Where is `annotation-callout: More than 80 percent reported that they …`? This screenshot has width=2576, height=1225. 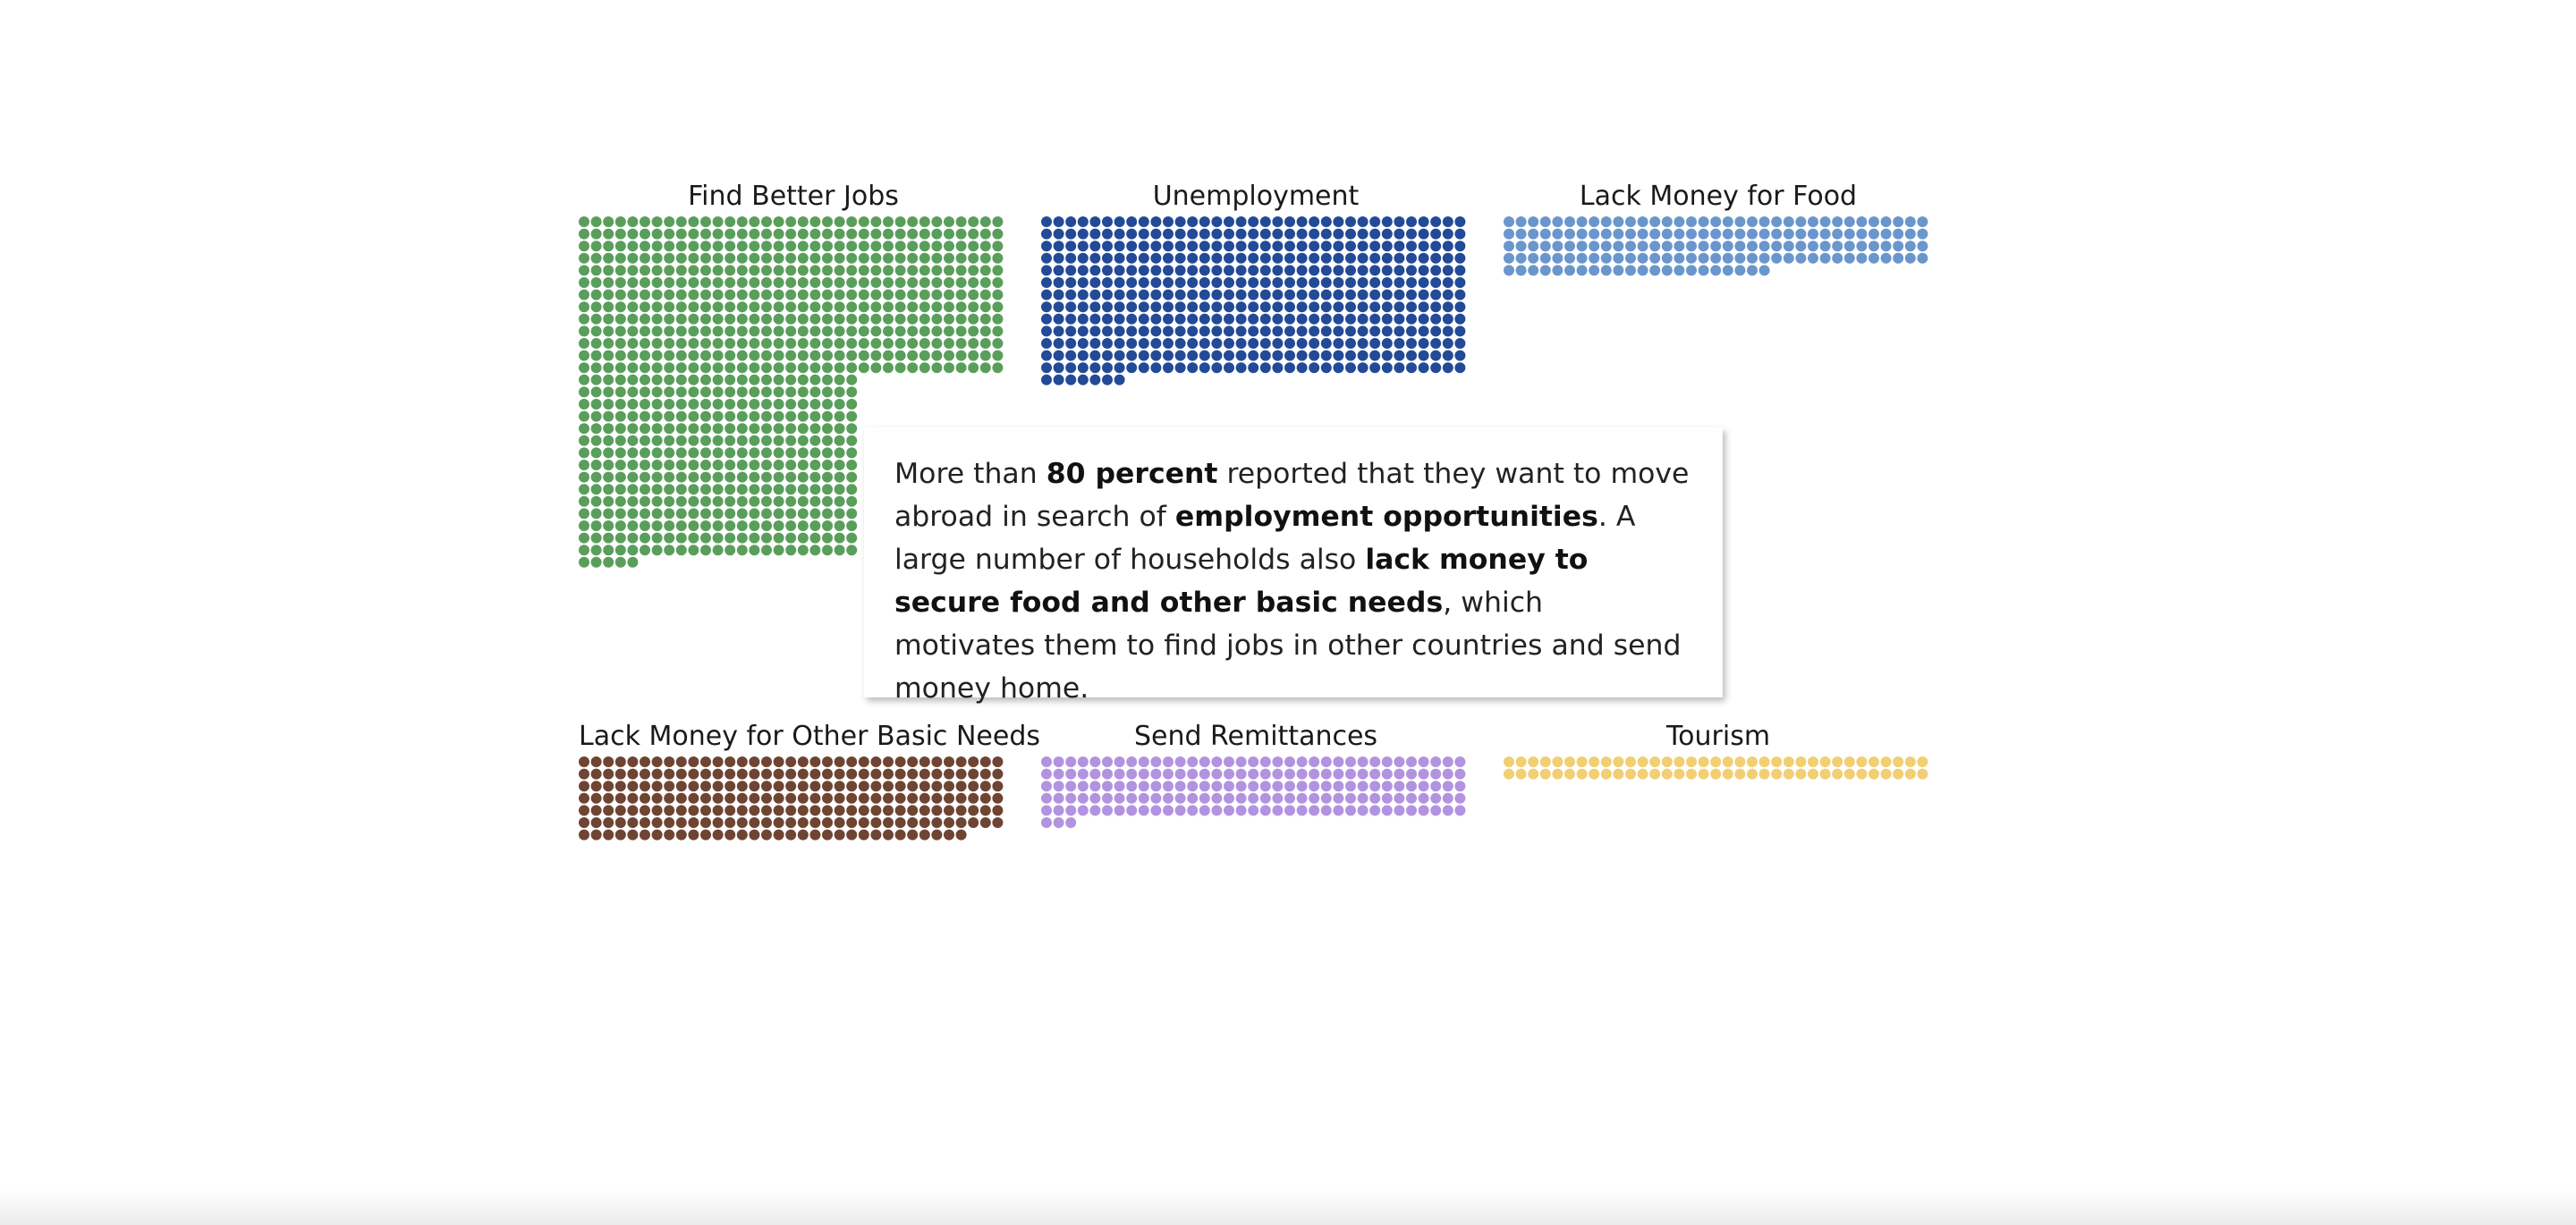
annotation-callout: More than 80 percent reported that they … is located at coordinates (1293, 566).